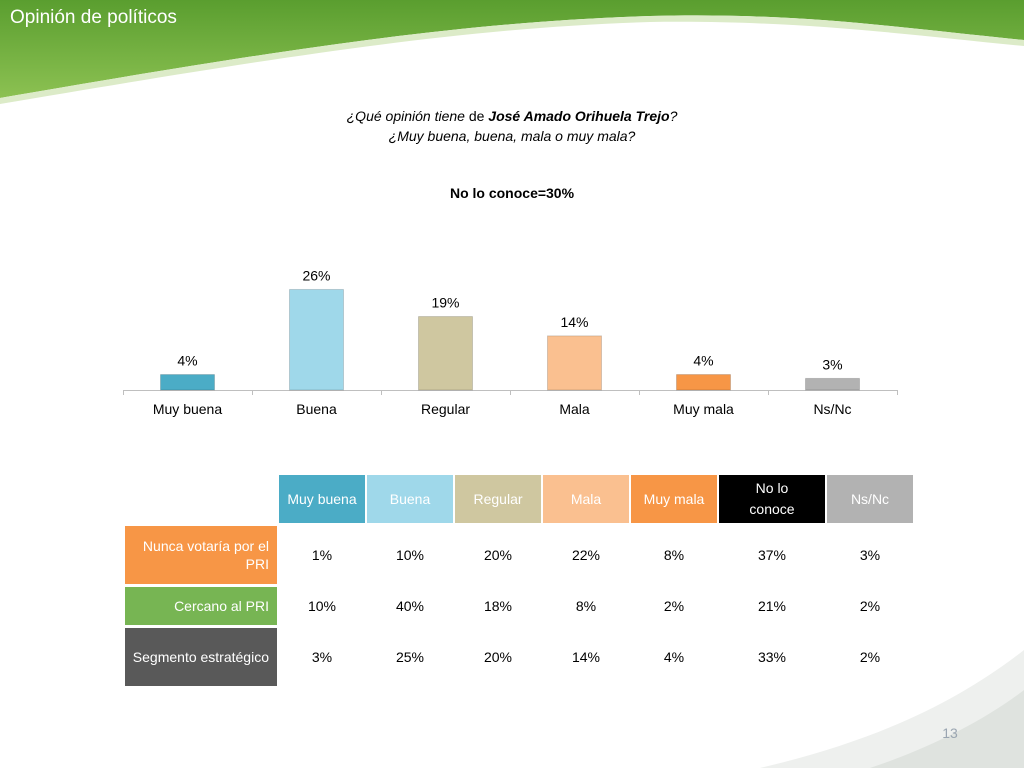  Describe the element at coordinates (201, 499) in the screenshot. I see `table-corner` at that location.